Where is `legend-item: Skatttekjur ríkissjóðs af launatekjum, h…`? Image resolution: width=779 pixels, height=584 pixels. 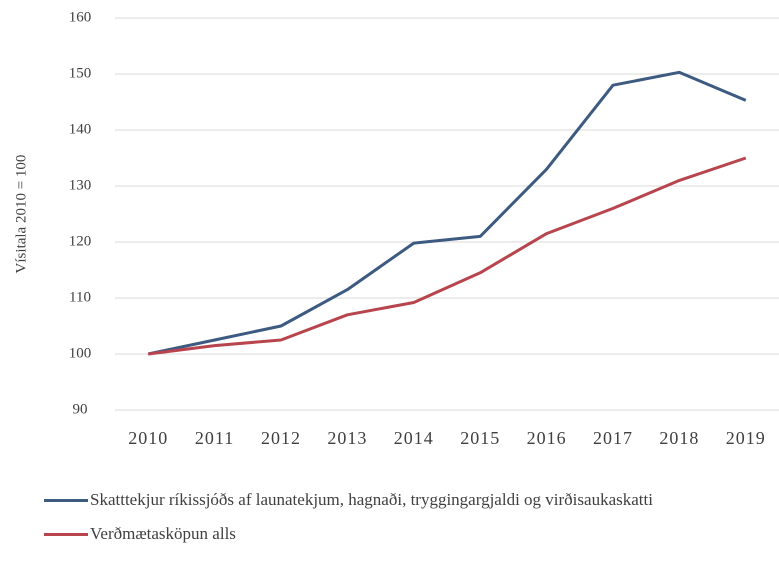
legend-item: Skatttekjur ríkissjóðs af launatekjum, h… is located at coordinates (394, 500).